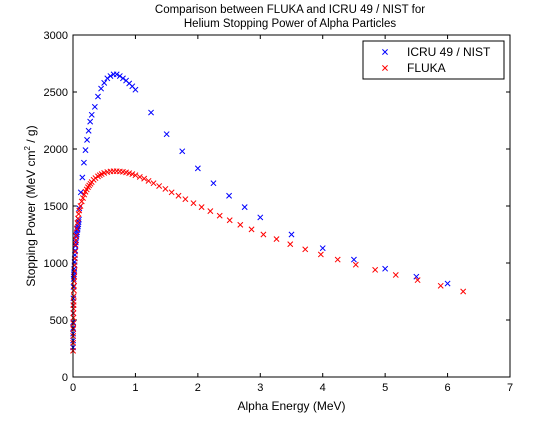  What do you see at coordinates (65, 378) in the screenshot?
I see `y-tick-label: 0` at bounding box center [65, 378].